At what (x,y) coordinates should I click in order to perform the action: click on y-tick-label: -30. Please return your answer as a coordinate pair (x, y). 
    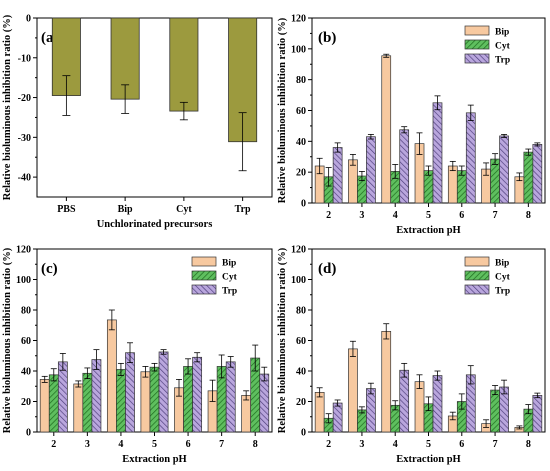
    Looking at the image, I should click on (24, 138).